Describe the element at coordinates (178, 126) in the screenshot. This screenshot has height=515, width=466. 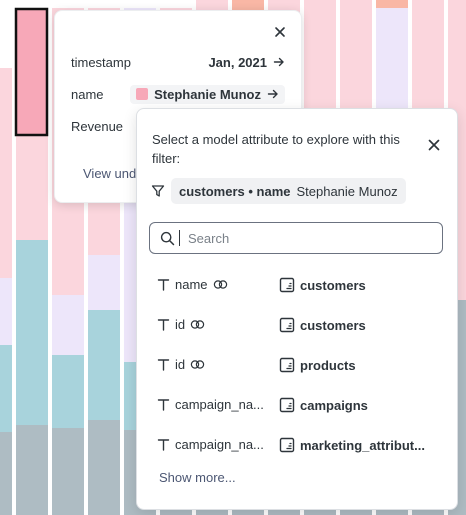
I see `tooltip-row-revenue: Revenue` at that location.